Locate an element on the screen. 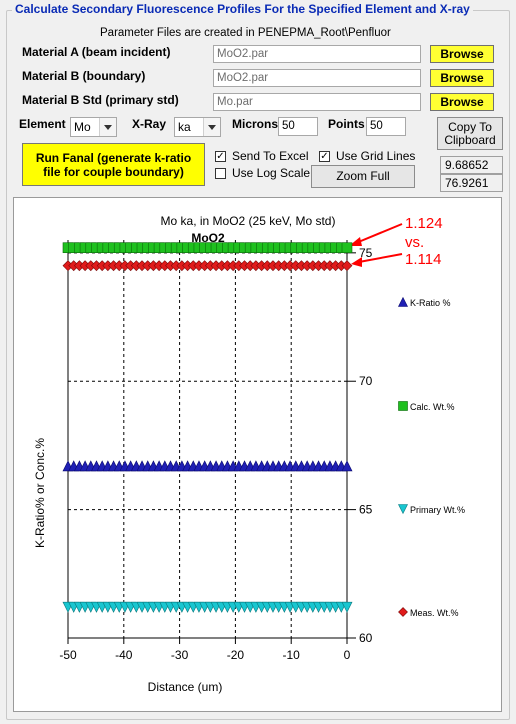 This screenshot has width=516, height=724. material-a-label: Material A (beam incident) is located at coordinates (96, 52).